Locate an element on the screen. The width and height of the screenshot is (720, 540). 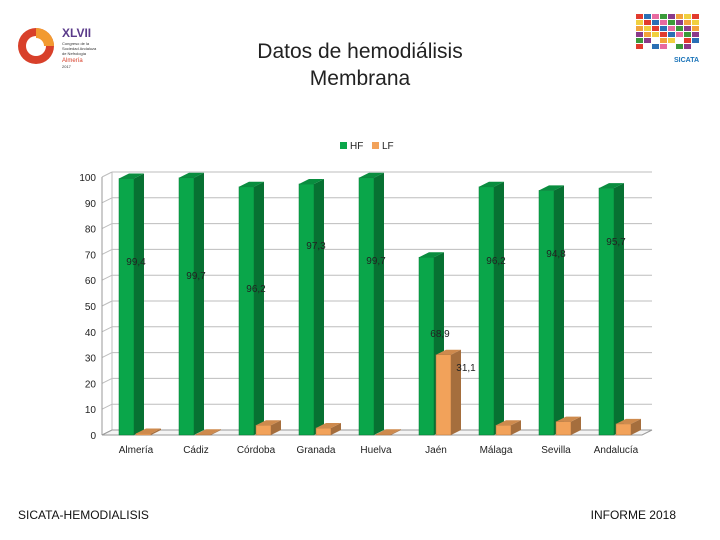
y-tick-label: 90 is located at coordinates (91, 204).